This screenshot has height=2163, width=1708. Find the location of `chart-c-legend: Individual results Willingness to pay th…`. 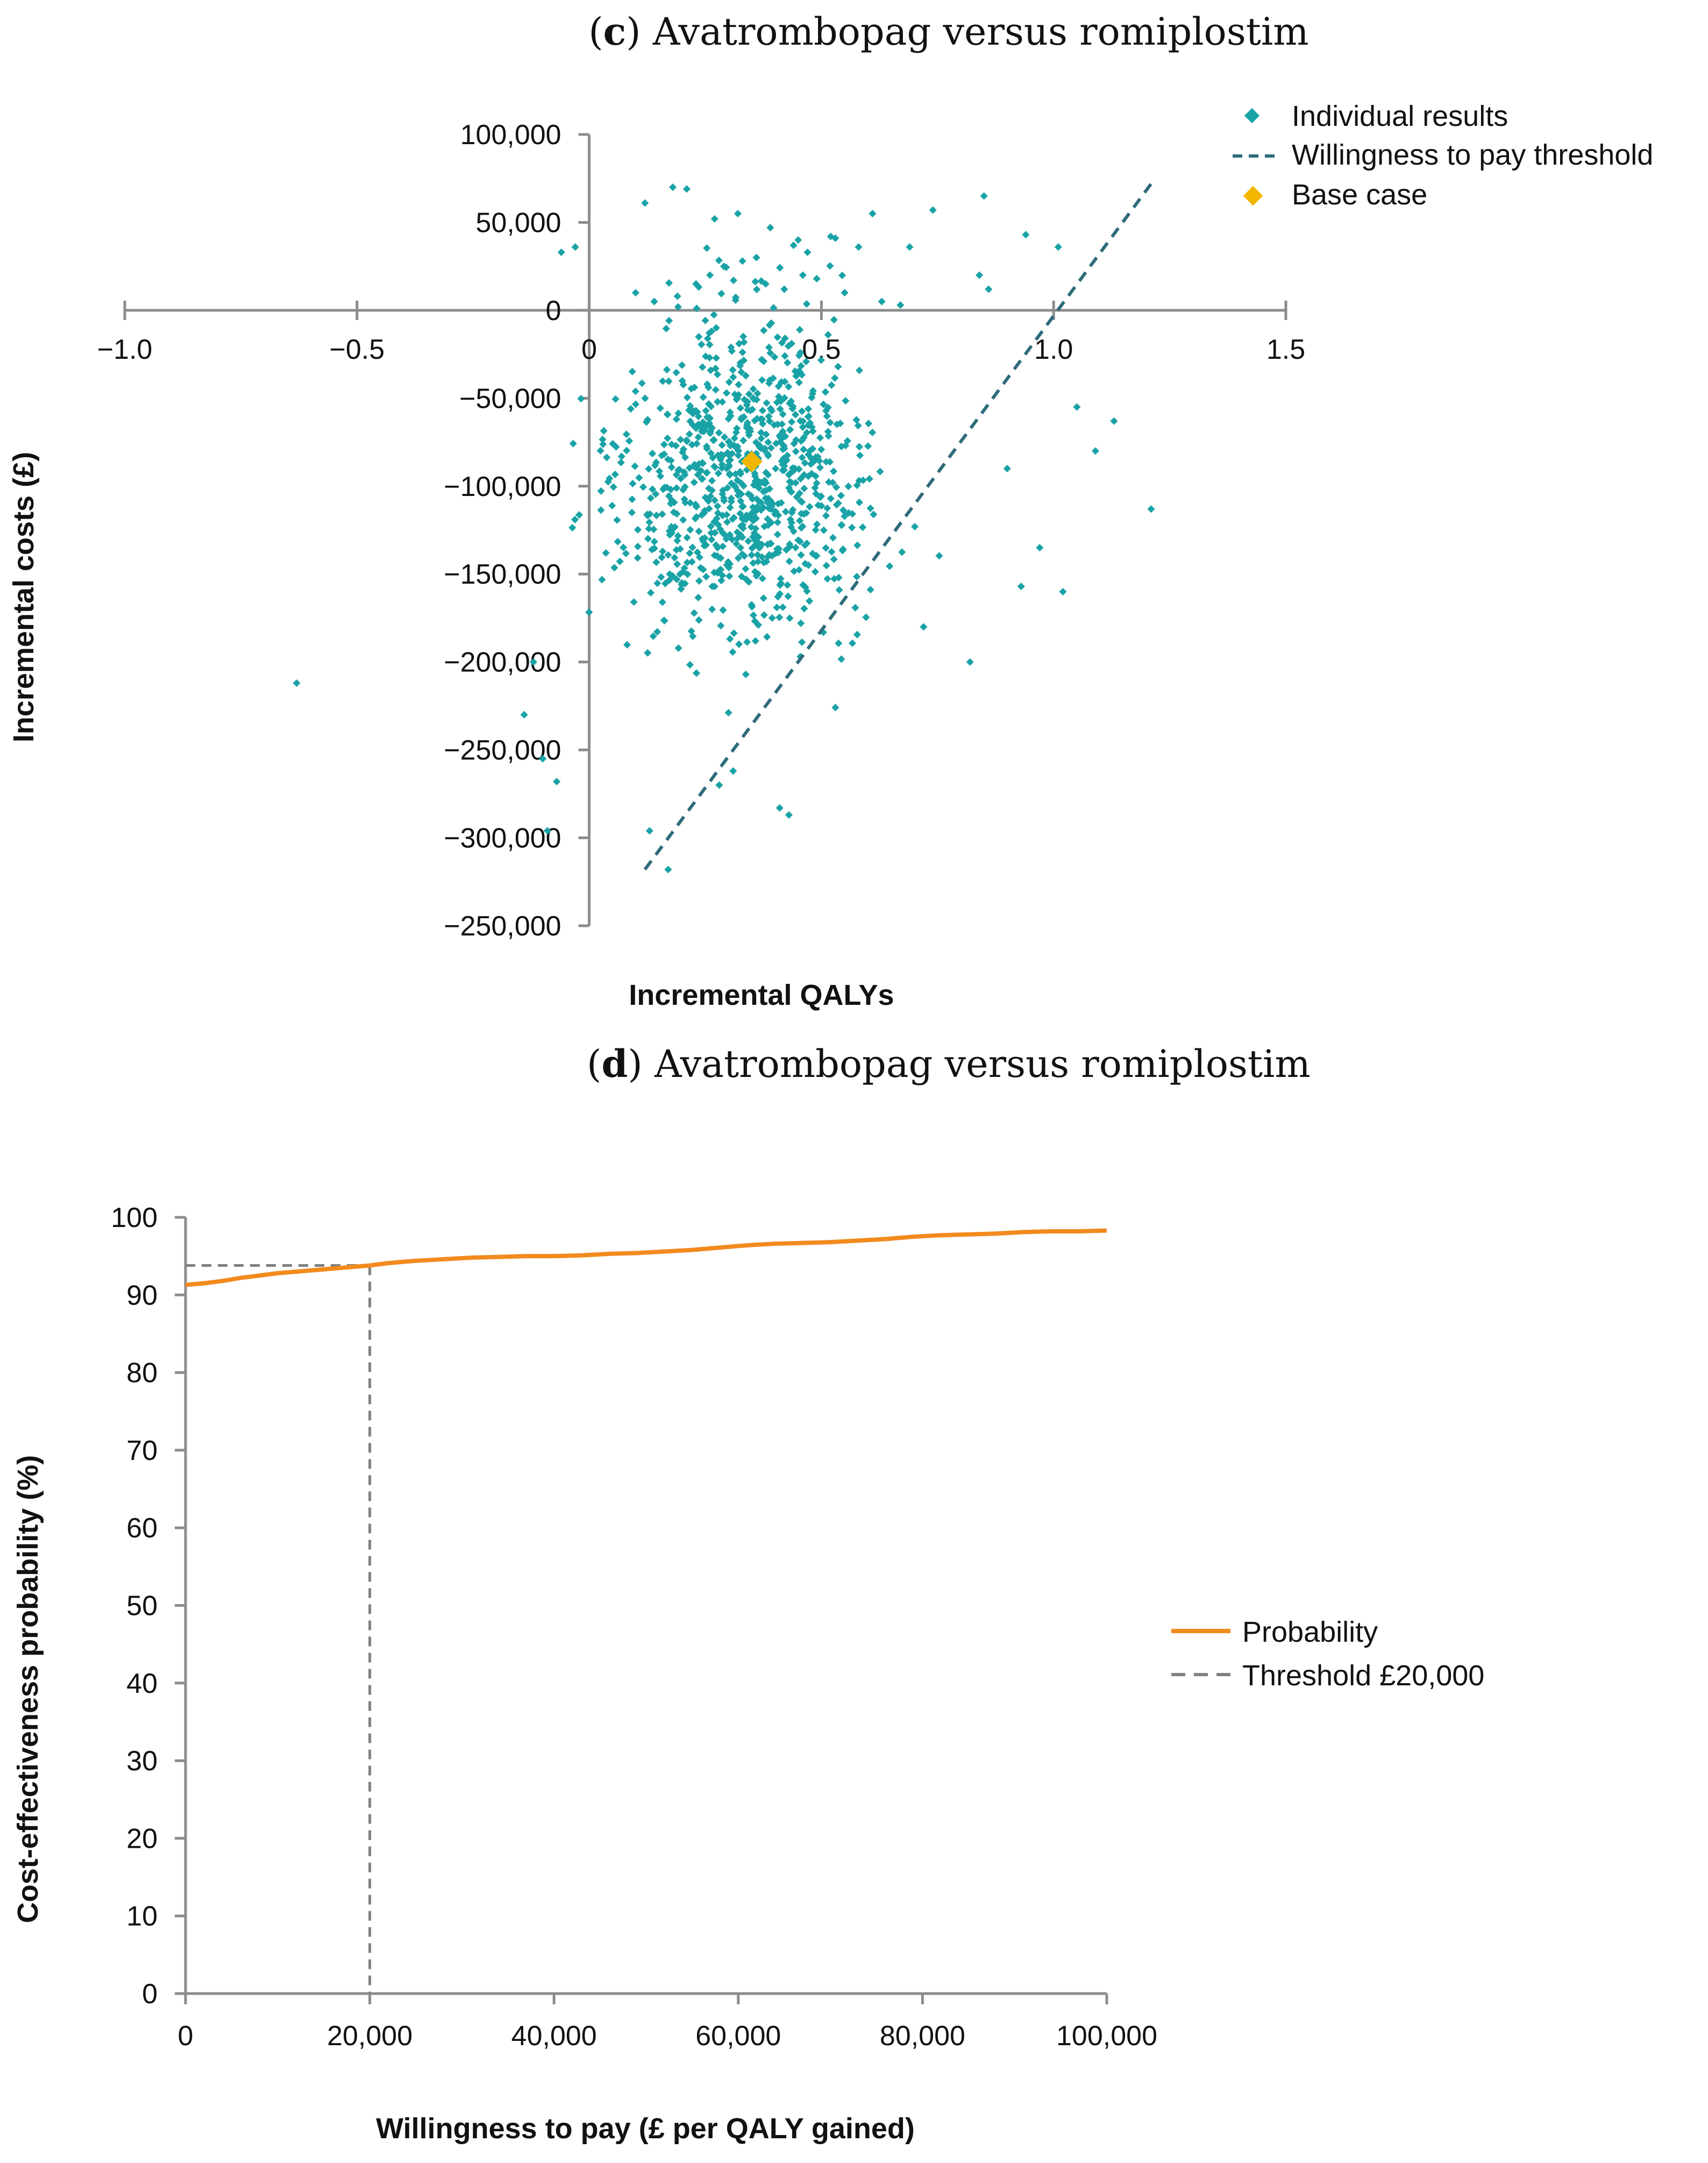

chart-c-legend: Individual results Willingness to pay th… is located at coordinates (1443, 155).